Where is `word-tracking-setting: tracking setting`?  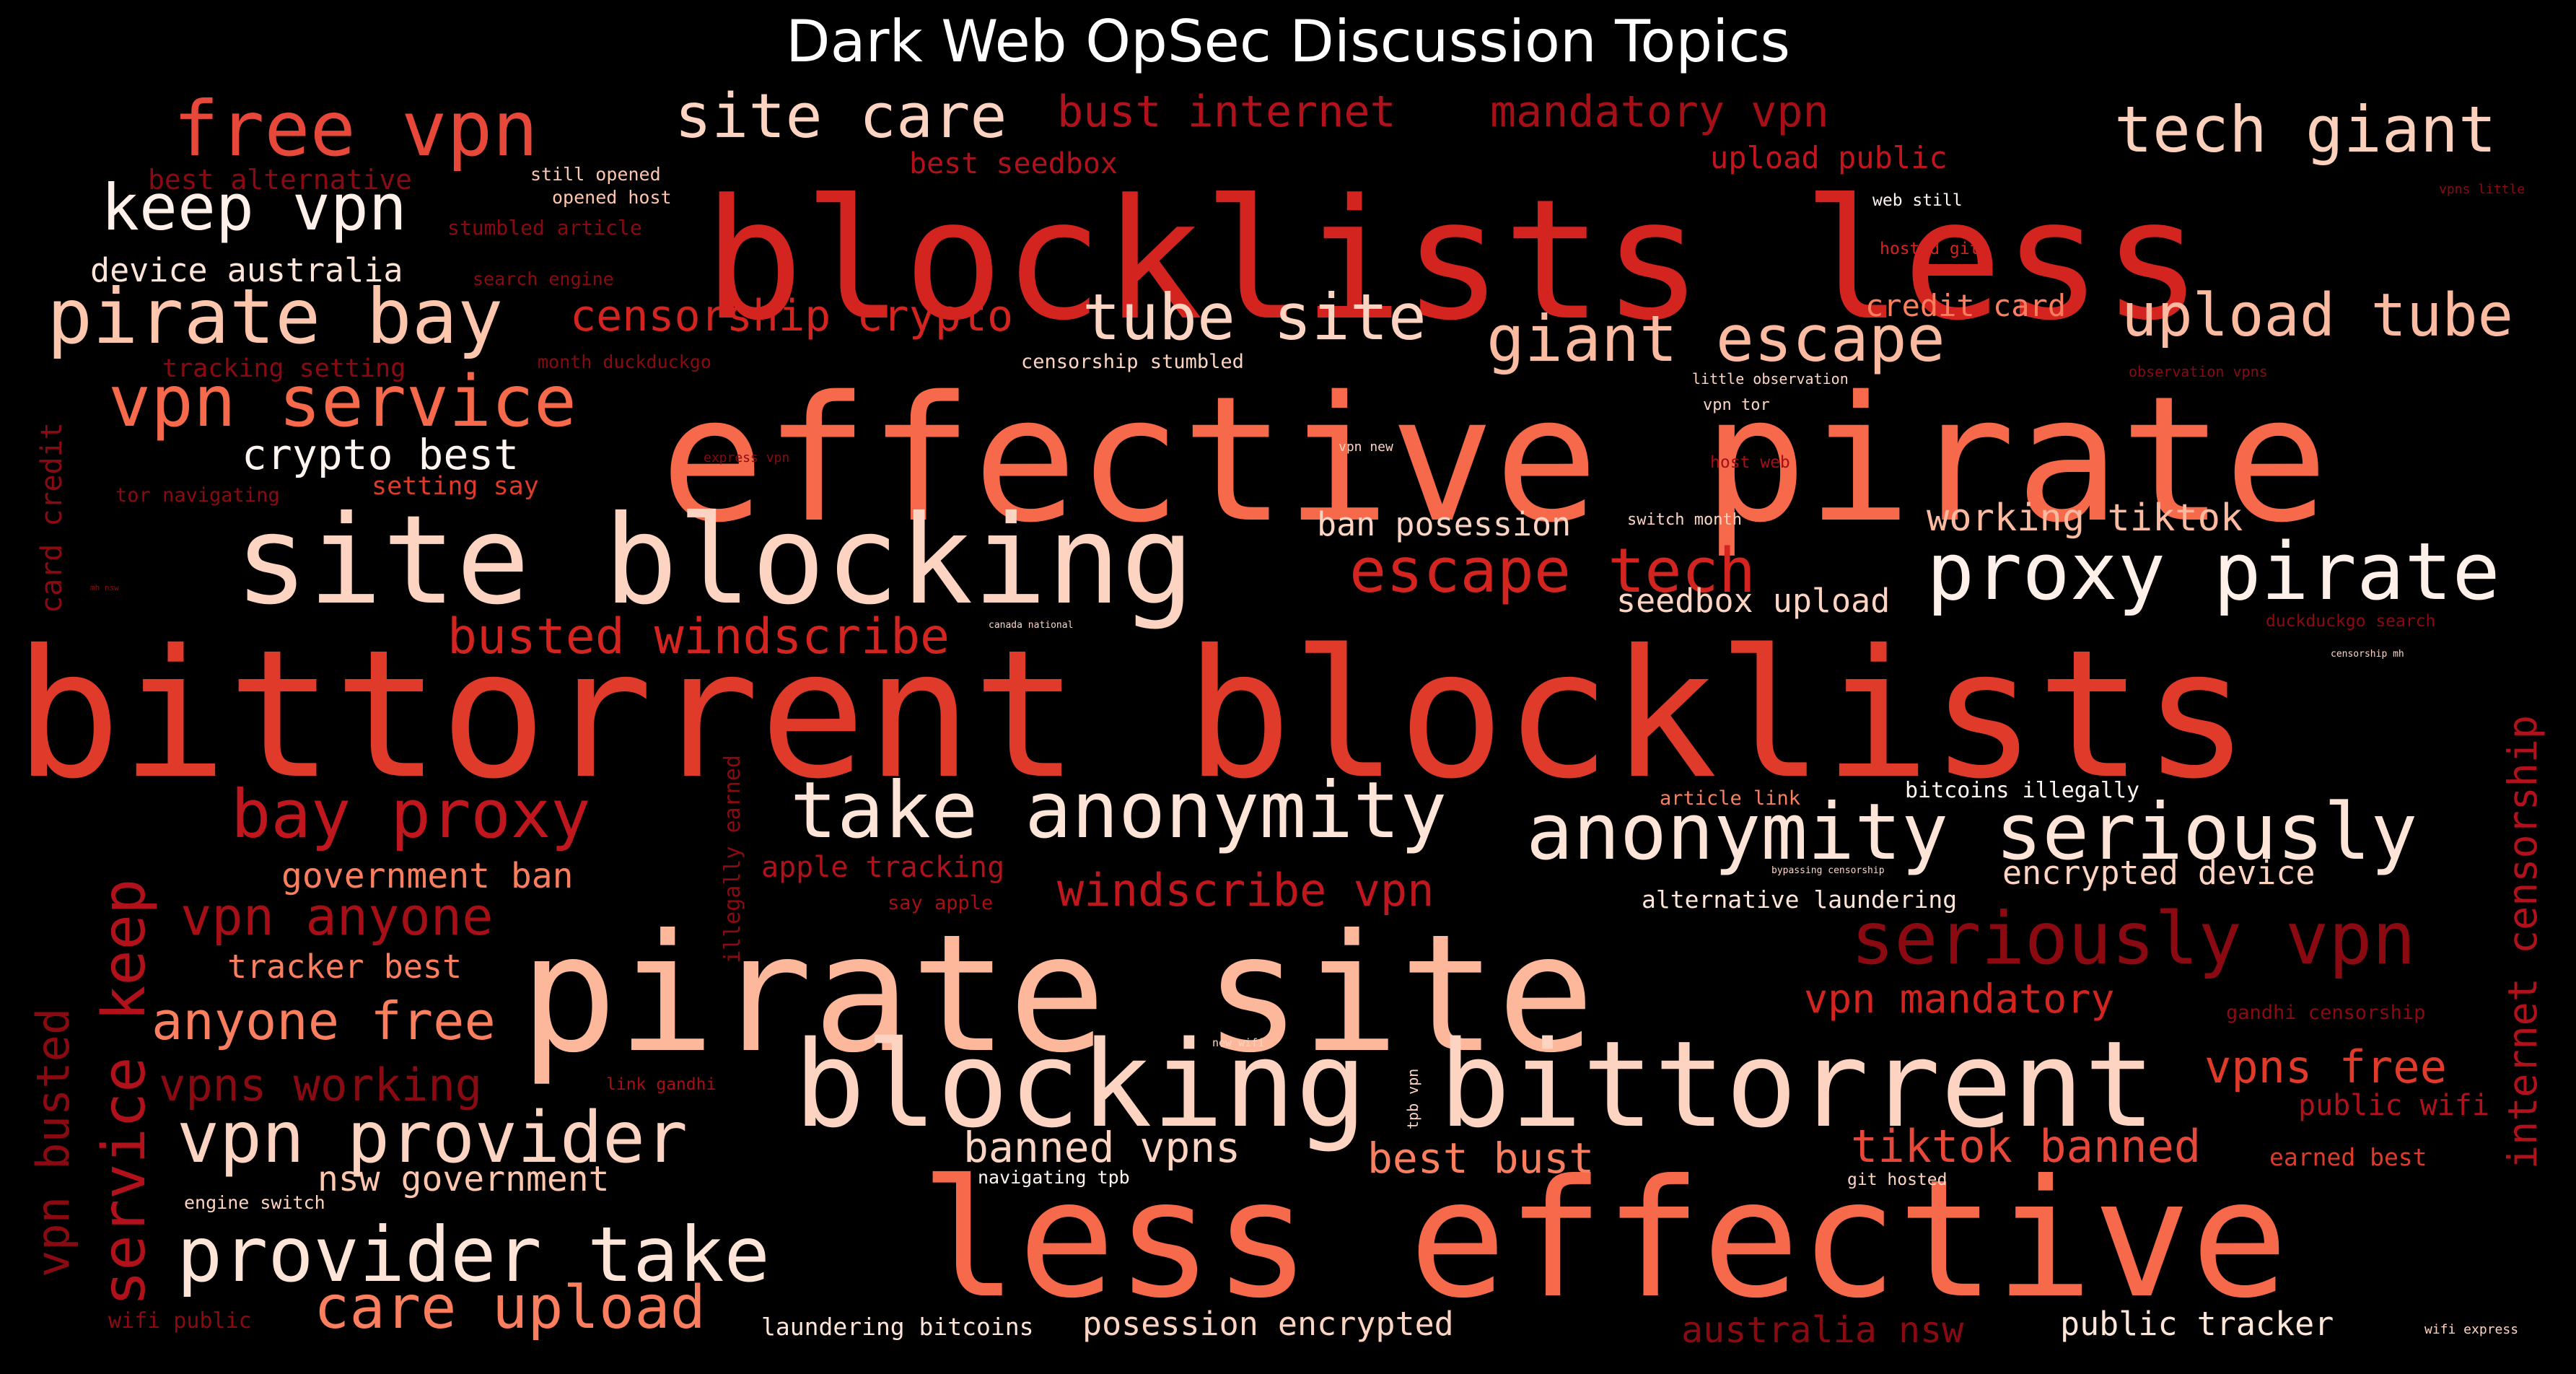
word-tracking-setting: tracking setting is located at coordinates (284, 368).